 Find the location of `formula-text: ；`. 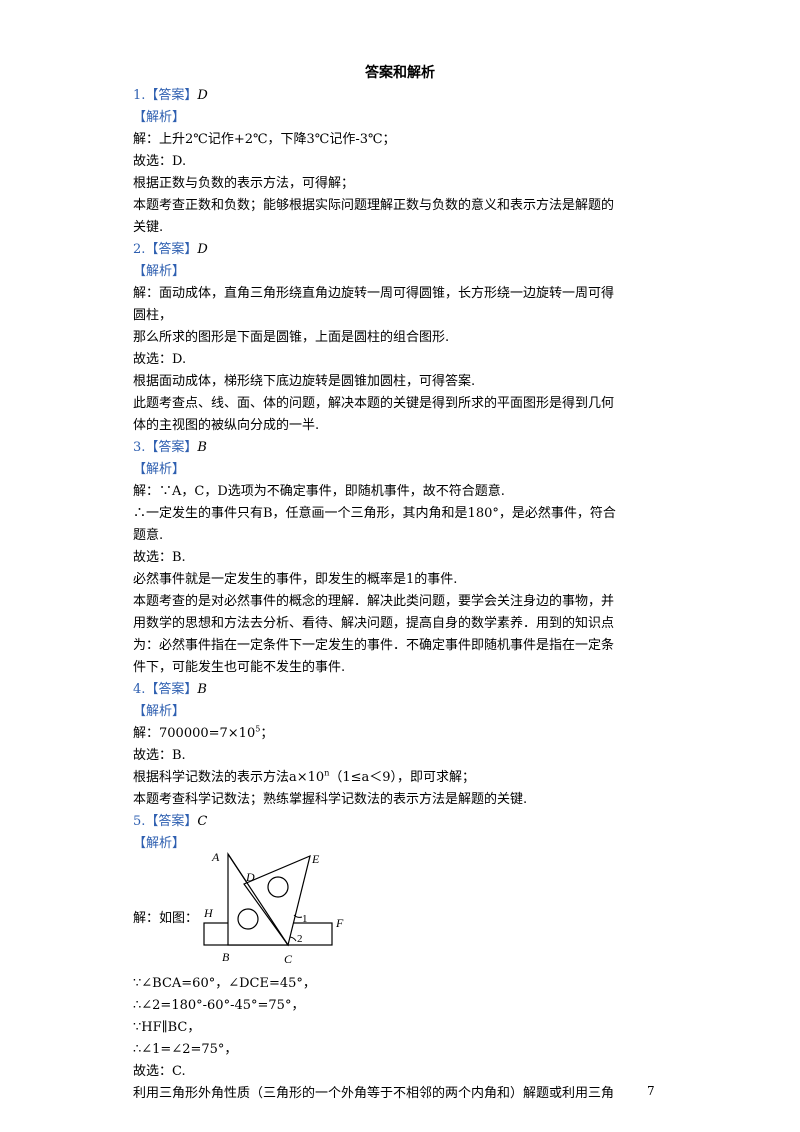

formula-text: ； is located at coordinates (267, 733).